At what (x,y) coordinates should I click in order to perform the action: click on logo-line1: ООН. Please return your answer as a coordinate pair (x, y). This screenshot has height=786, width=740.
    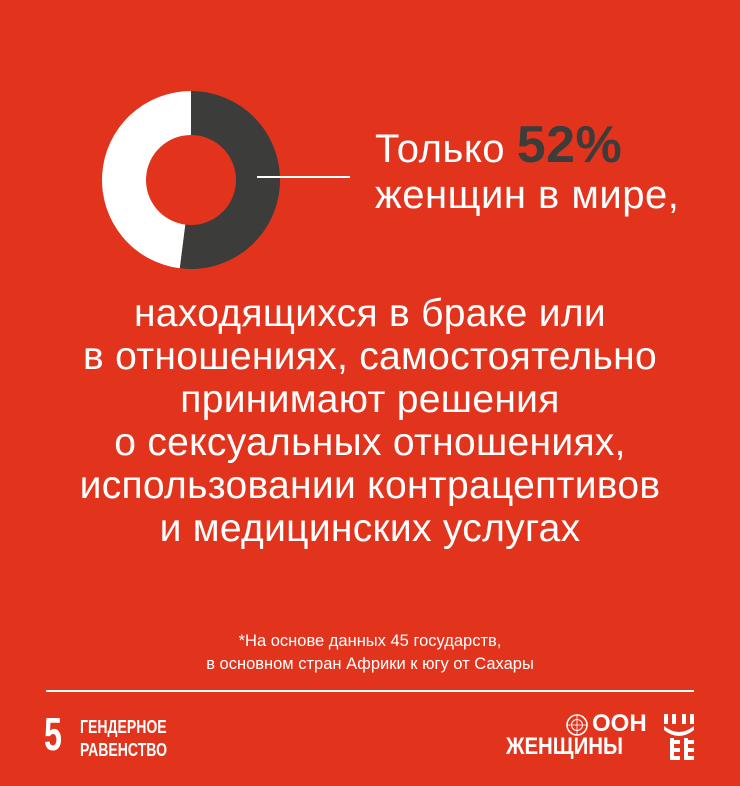
    Looking at the image, I should click on (619, 723).